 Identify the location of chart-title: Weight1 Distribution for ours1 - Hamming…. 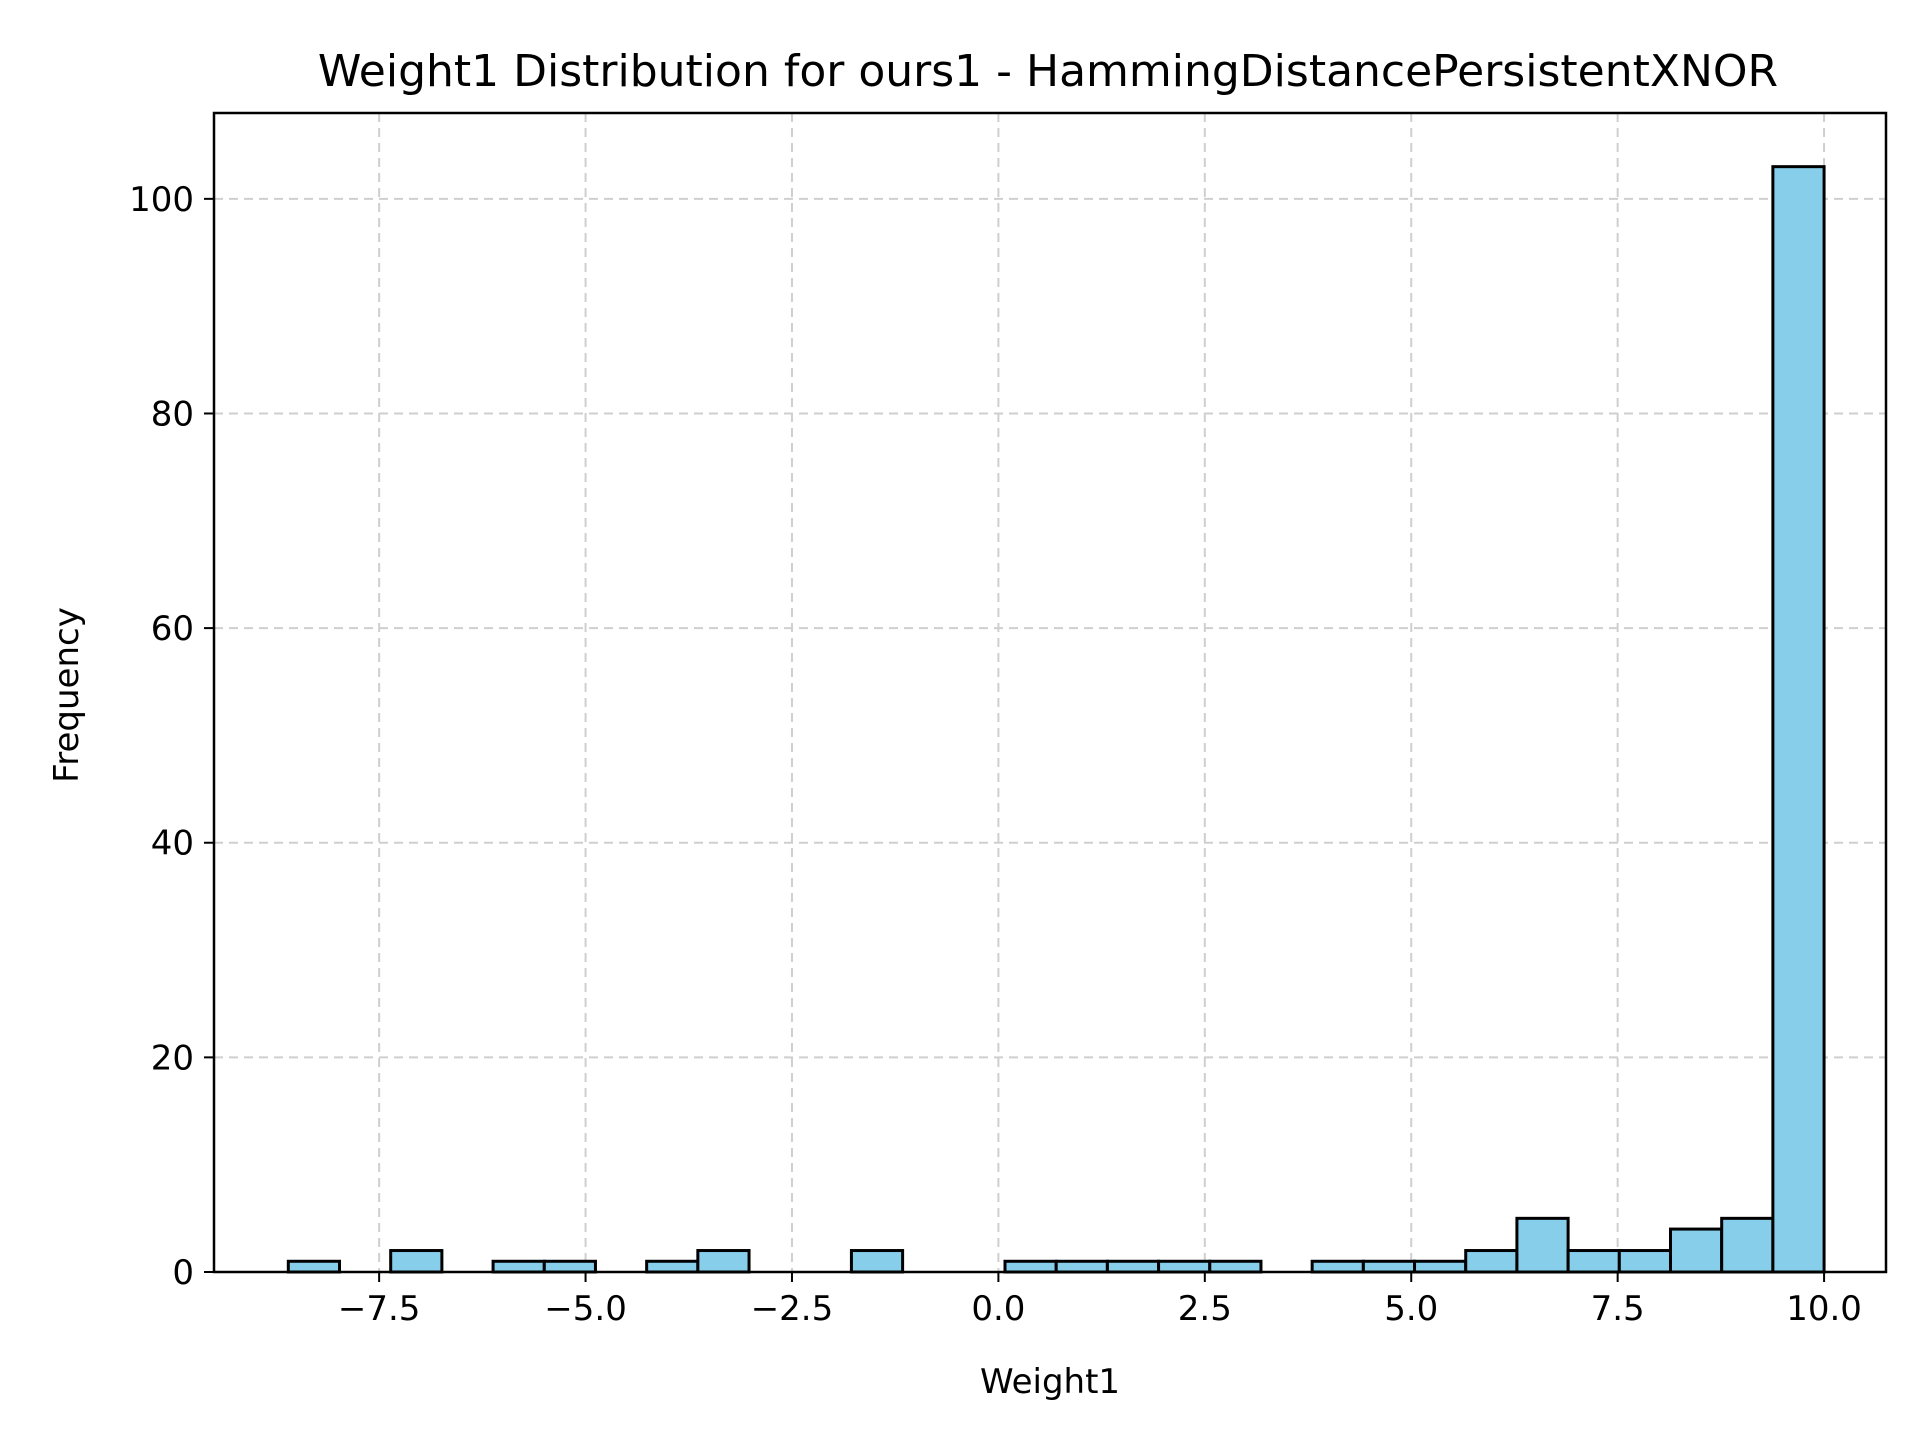
(1048, 71).